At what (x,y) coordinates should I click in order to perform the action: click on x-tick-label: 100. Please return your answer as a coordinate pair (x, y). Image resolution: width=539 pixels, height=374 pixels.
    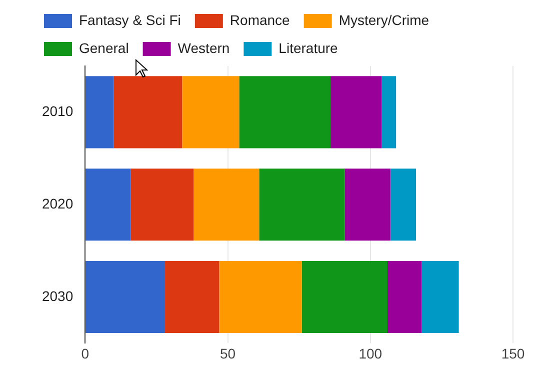
    Looking at the image, I should click on (370, 353).